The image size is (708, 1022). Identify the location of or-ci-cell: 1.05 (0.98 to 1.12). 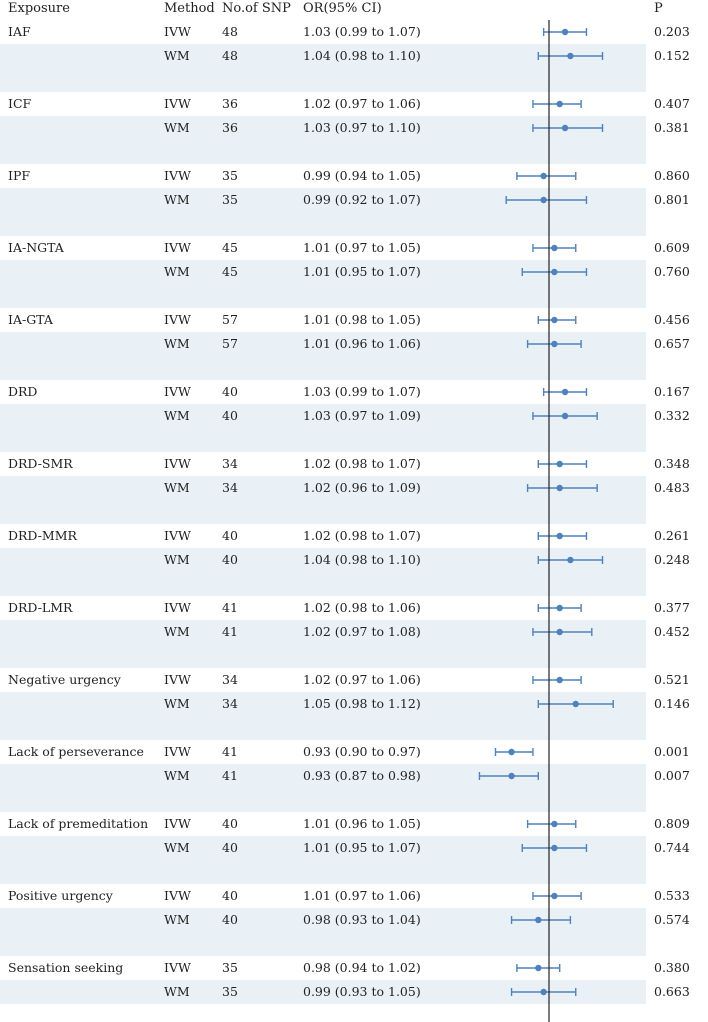
(362, 703).